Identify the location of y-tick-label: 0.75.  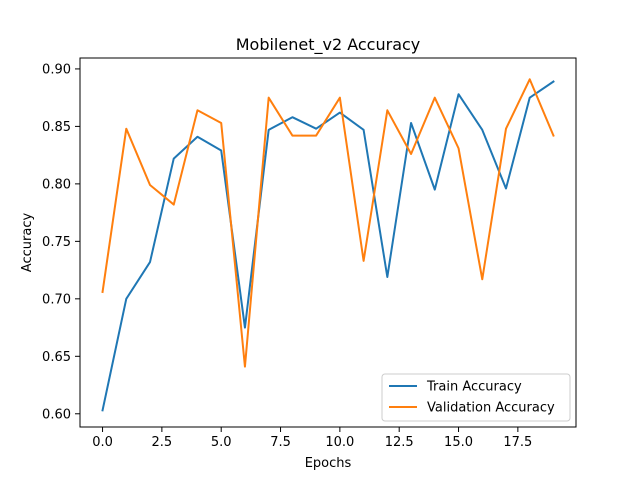
(56, 242).